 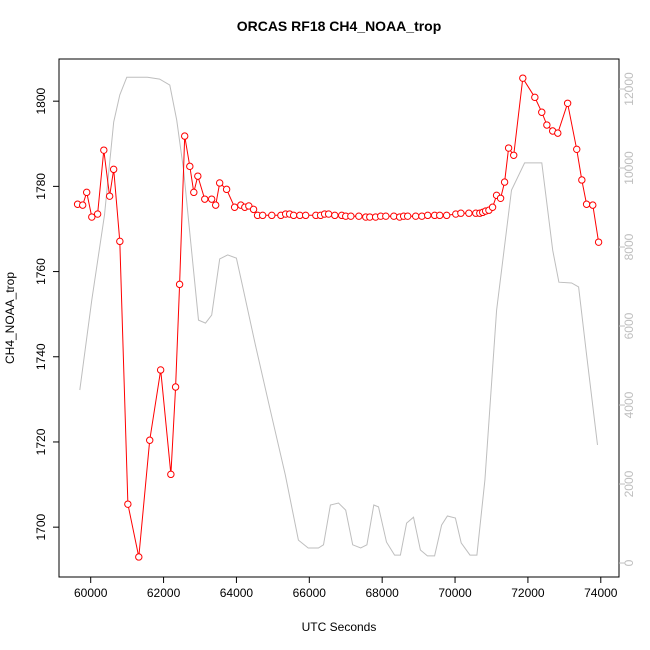 I want to click on x-tick-label: 60000, so click(x=91, y=593).